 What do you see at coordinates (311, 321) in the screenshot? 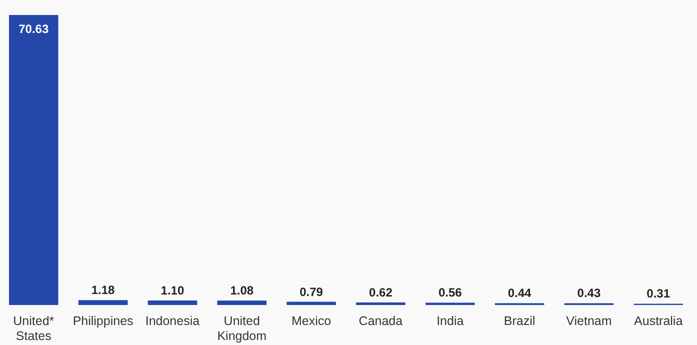
I see `x-tick-label: Mexico` at bounding box center [311, 321].